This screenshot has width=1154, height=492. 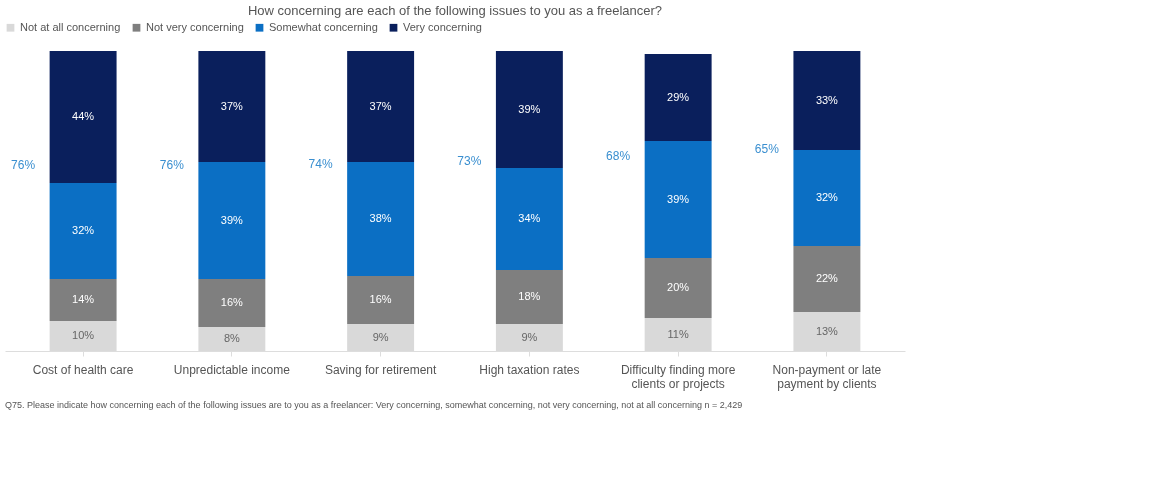 I want to click on chart-title: How concerning are each of the following issues to you as a freelancer?, so click(x=455, y=10).